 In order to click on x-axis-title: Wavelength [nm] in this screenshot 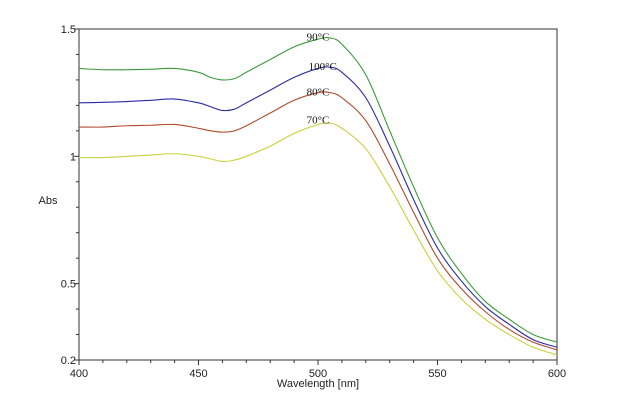, I will do `click(318, 384)`.